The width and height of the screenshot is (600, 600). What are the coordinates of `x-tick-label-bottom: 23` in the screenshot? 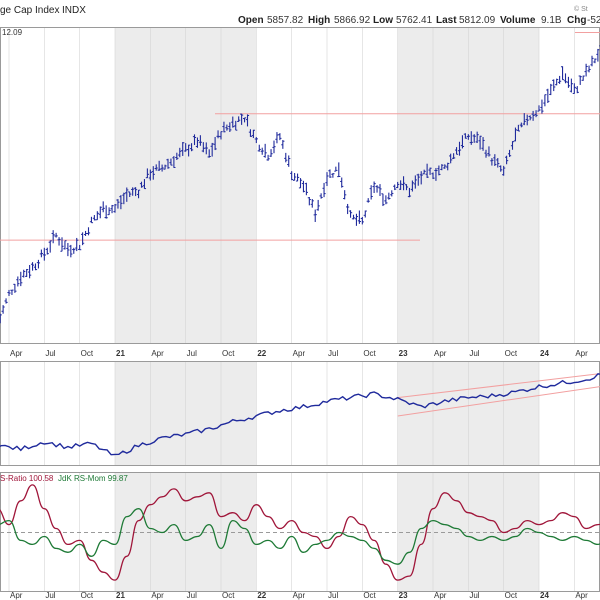 It's located at (403, 595).